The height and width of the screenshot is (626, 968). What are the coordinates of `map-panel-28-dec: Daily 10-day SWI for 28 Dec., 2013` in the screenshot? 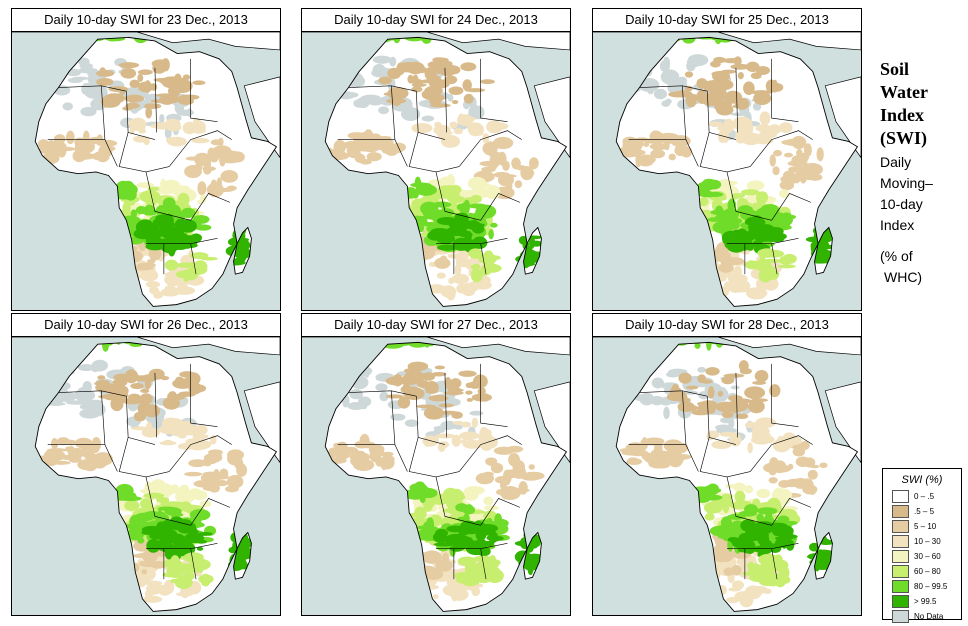 It's located at (727, 464).